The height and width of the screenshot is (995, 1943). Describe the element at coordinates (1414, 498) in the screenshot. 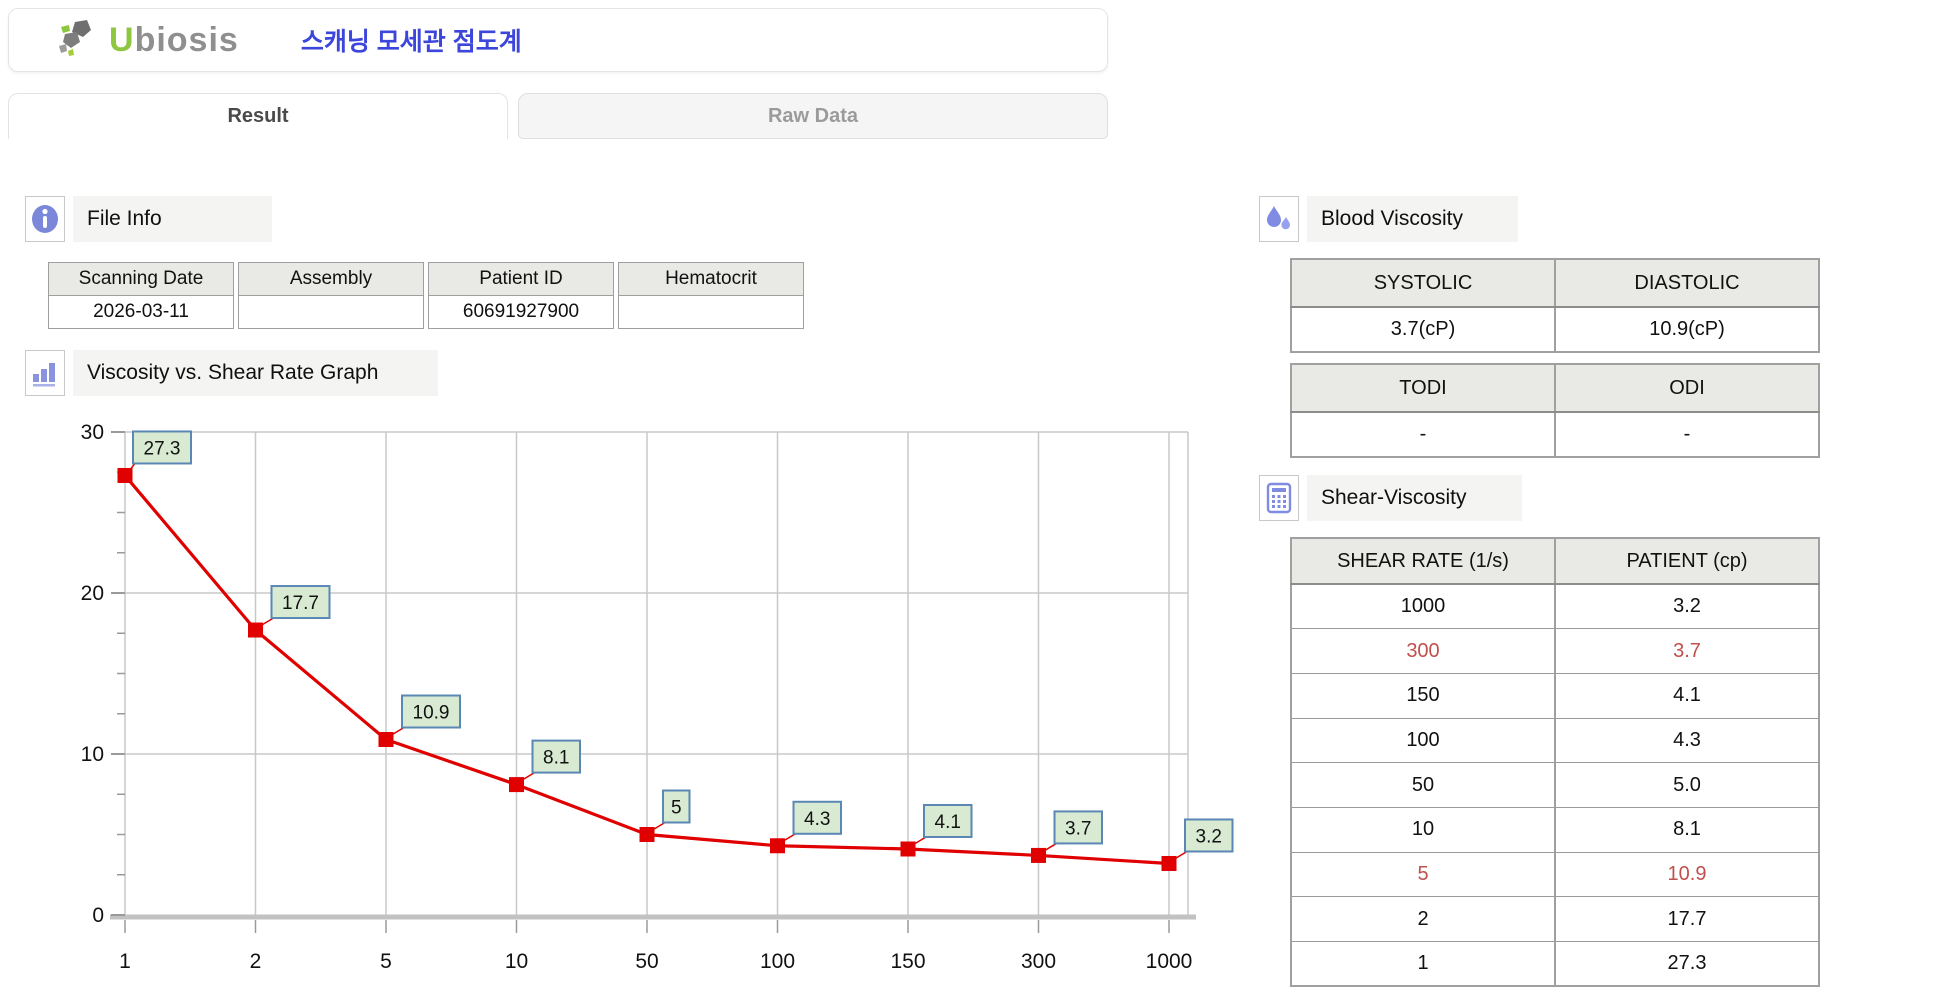

I see `shear-viscosity-title: Shear-Viscosity` at that location.